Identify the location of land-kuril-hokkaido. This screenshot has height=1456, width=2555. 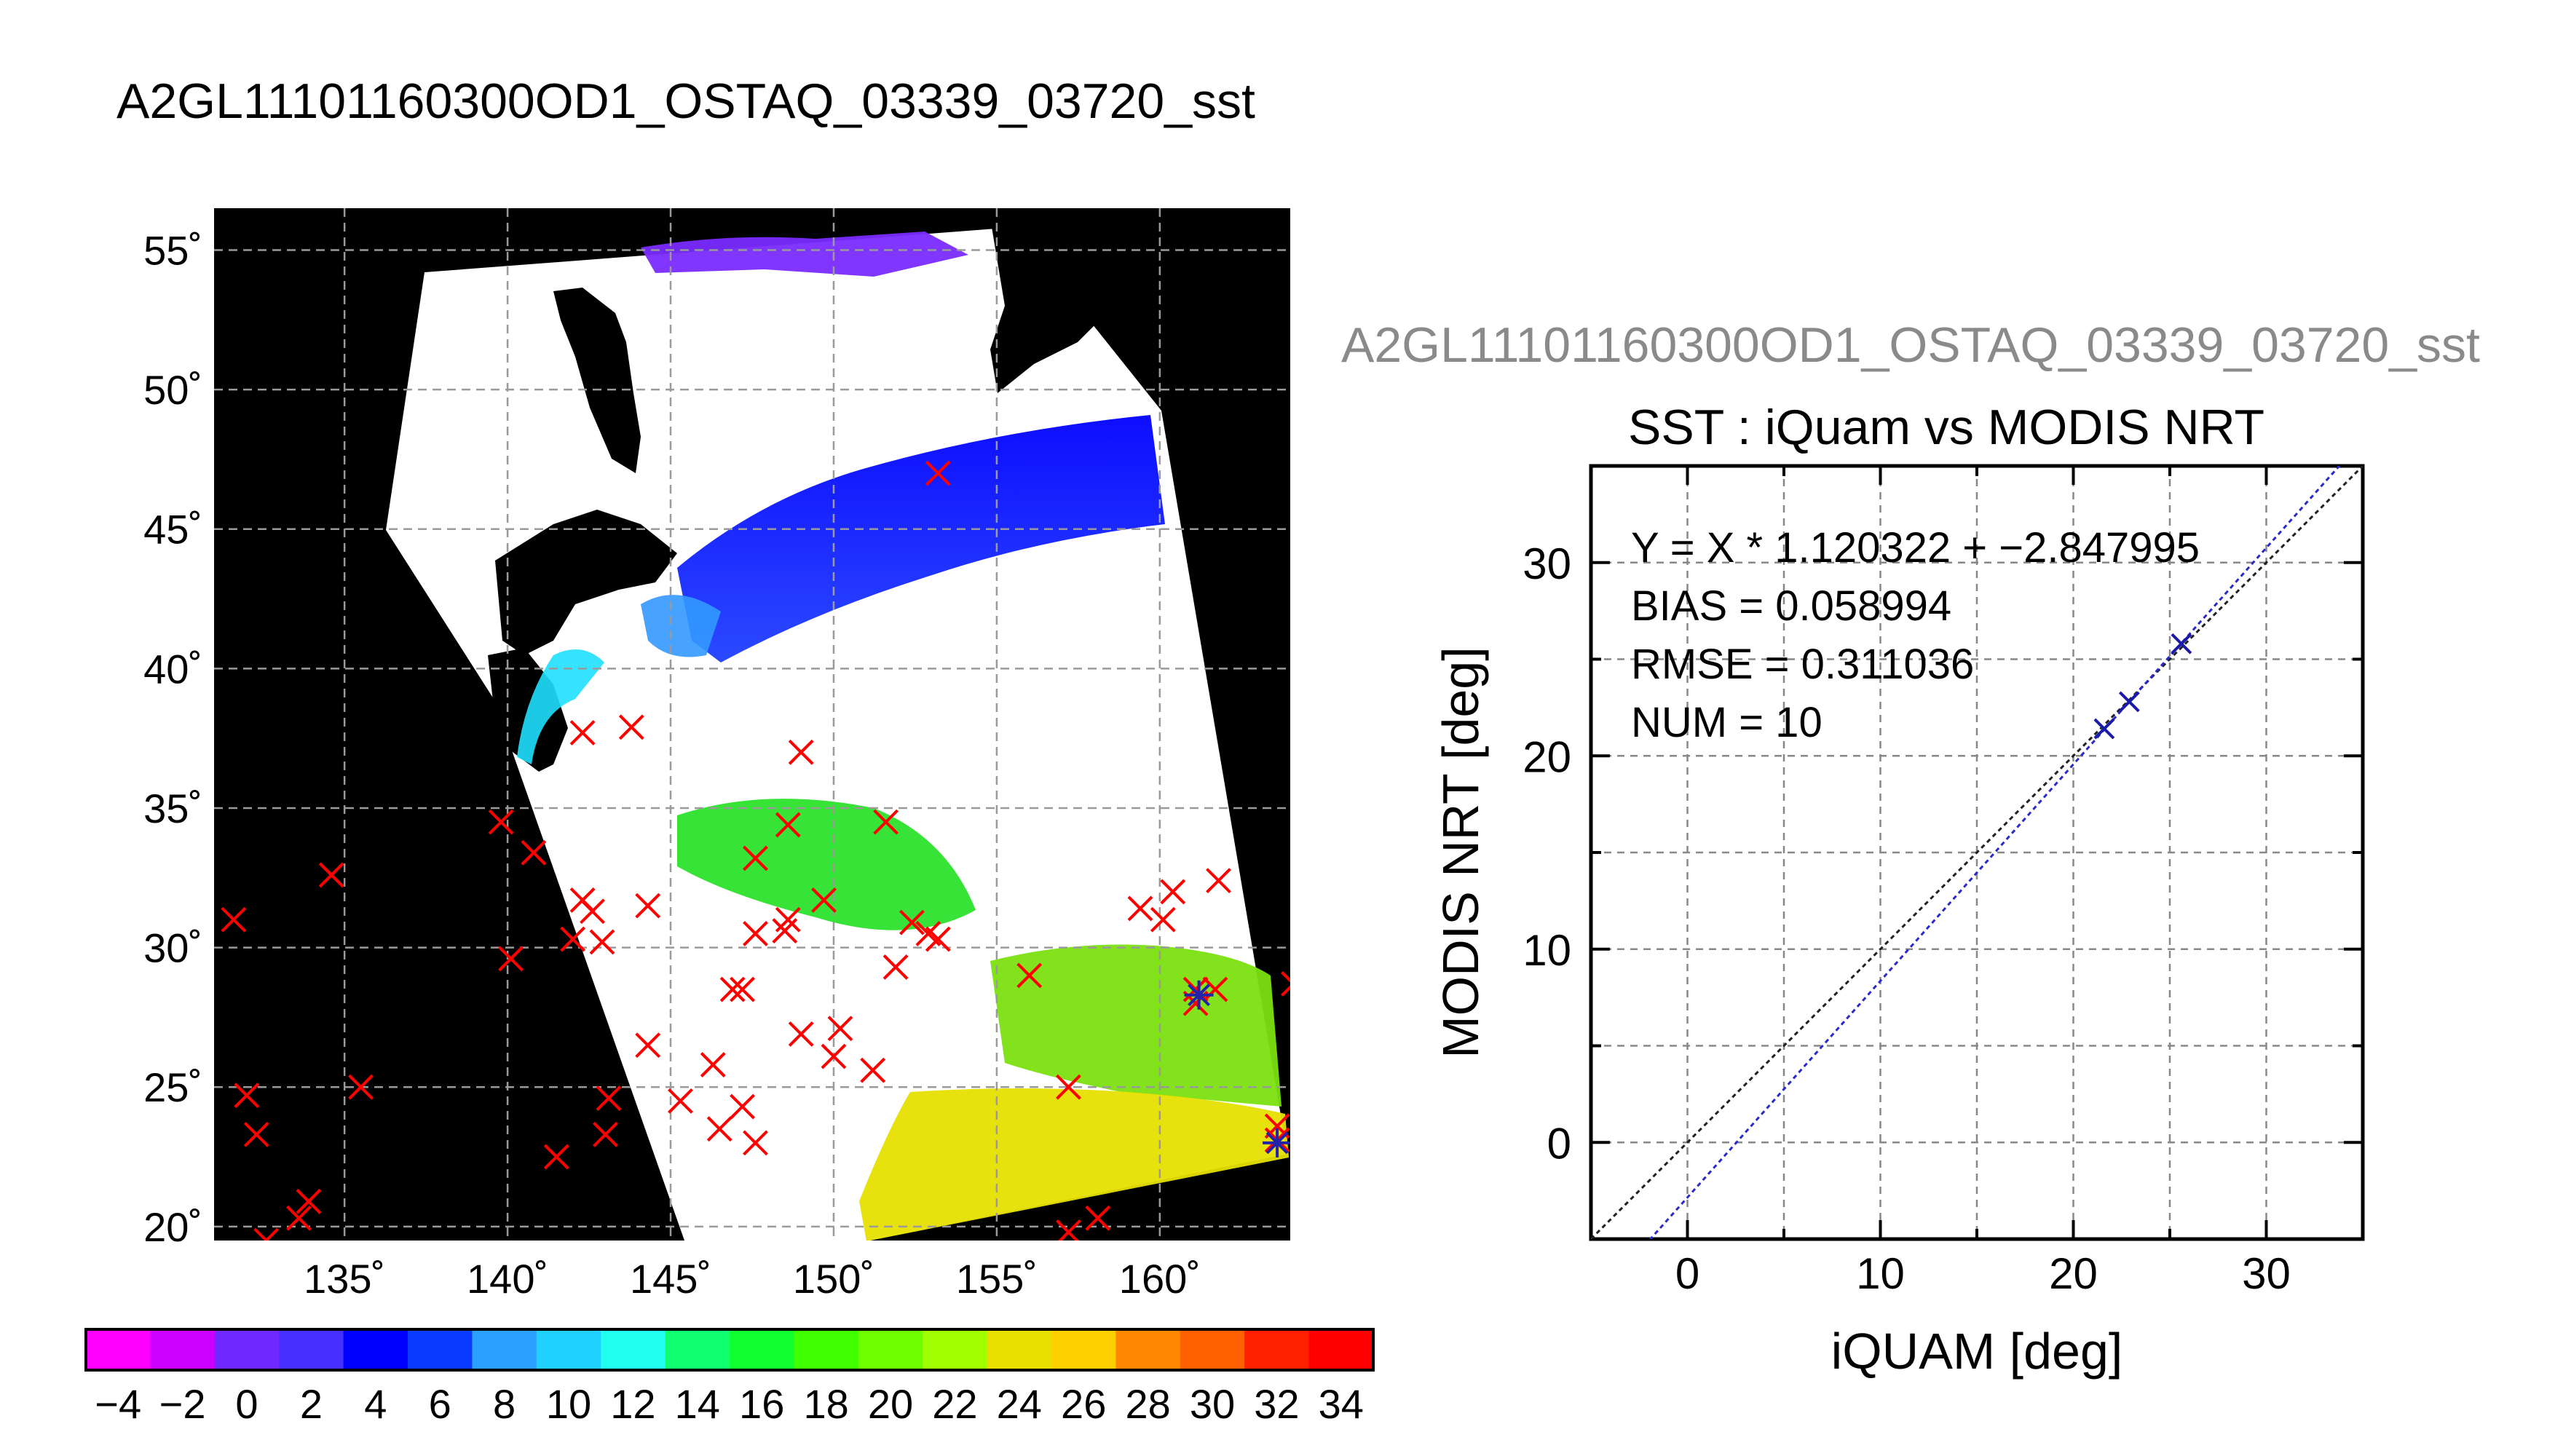
(586, 582).